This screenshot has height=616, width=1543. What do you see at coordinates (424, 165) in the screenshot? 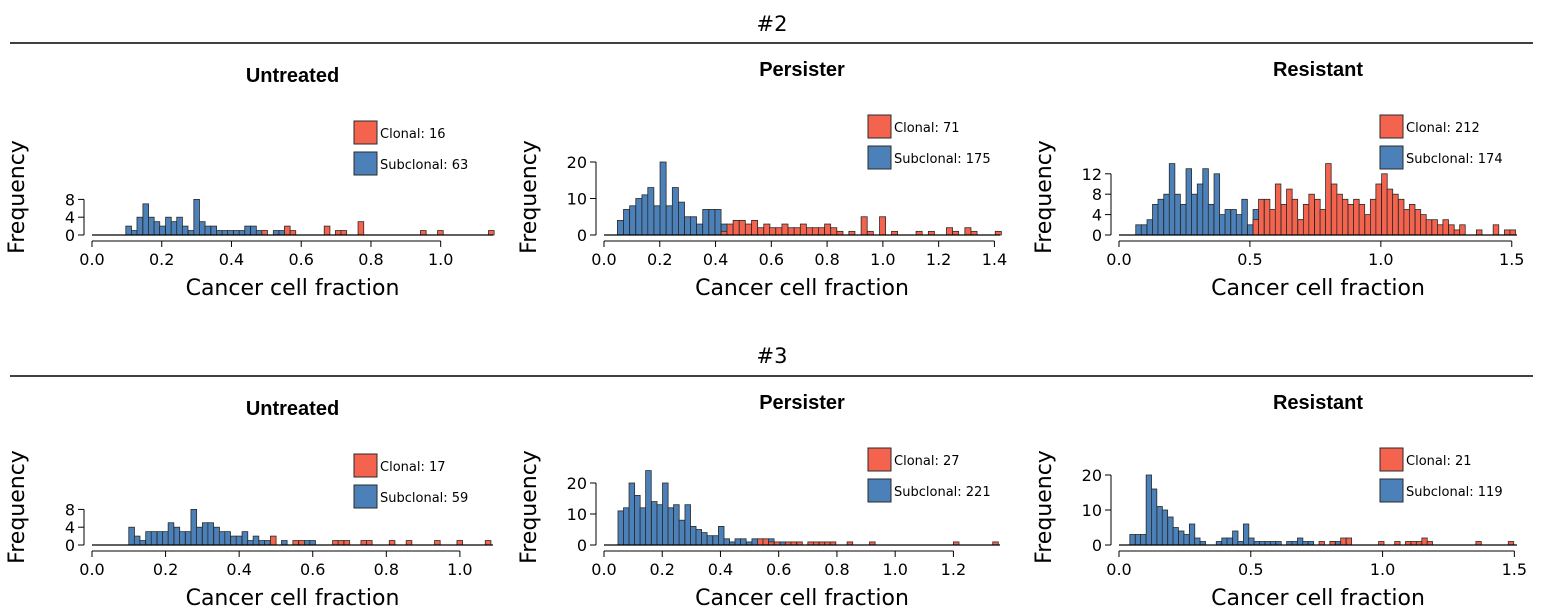
I see `legend-label-subclonal: Subclonal: 63` at bounding box center [424, 165].